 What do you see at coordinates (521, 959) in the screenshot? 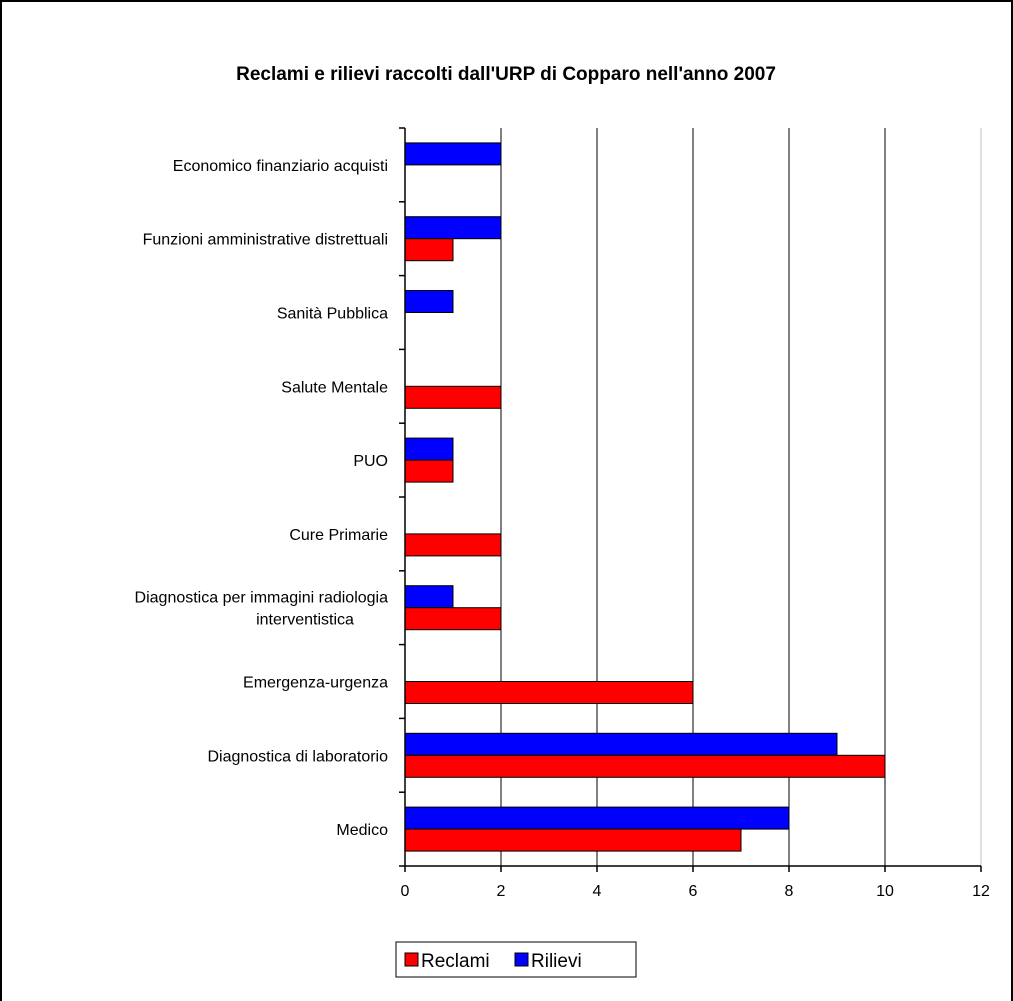
I see `legend-swatch-rilievi` at bounding box center [521, 959].